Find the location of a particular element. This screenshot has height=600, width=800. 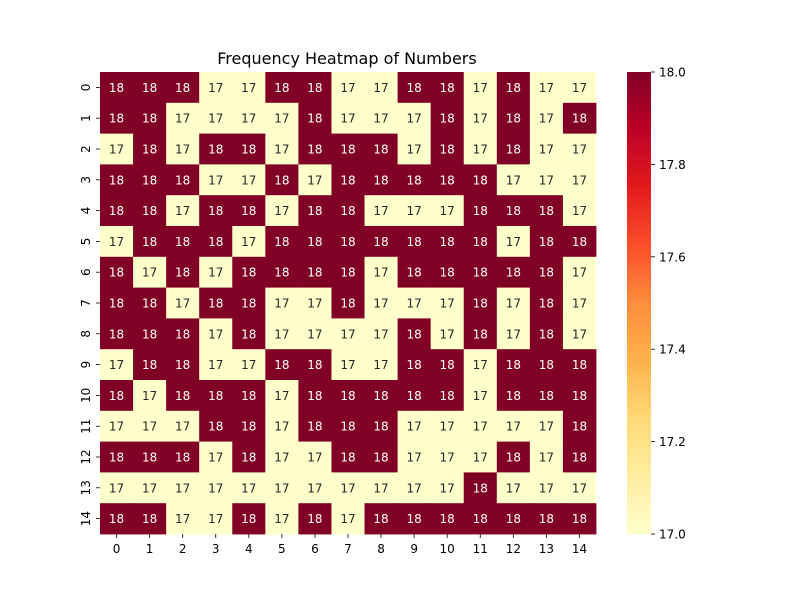

colorbar-tick-label: 17.4 is located at coordinates (672, 350).